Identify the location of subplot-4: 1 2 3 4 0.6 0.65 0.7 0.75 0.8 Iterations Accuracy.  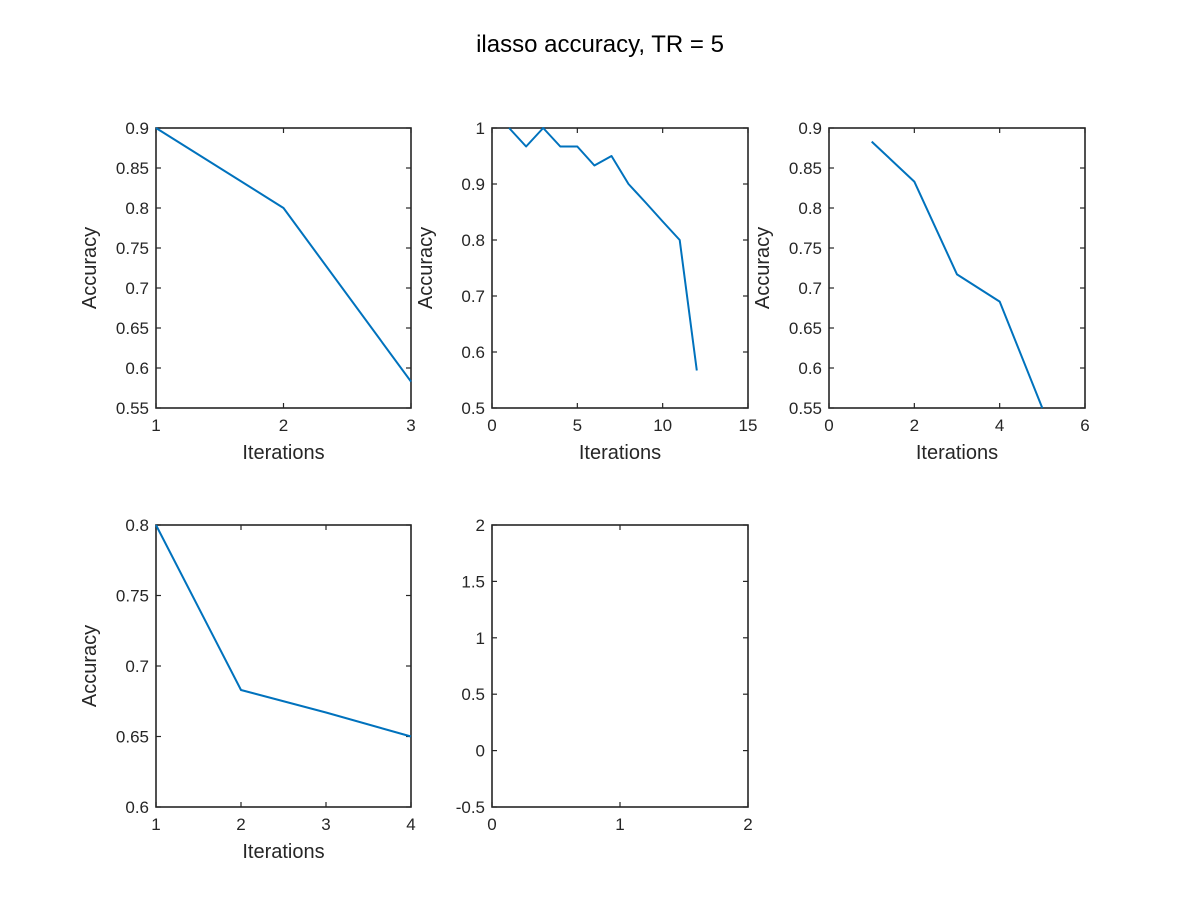
(247, 689).